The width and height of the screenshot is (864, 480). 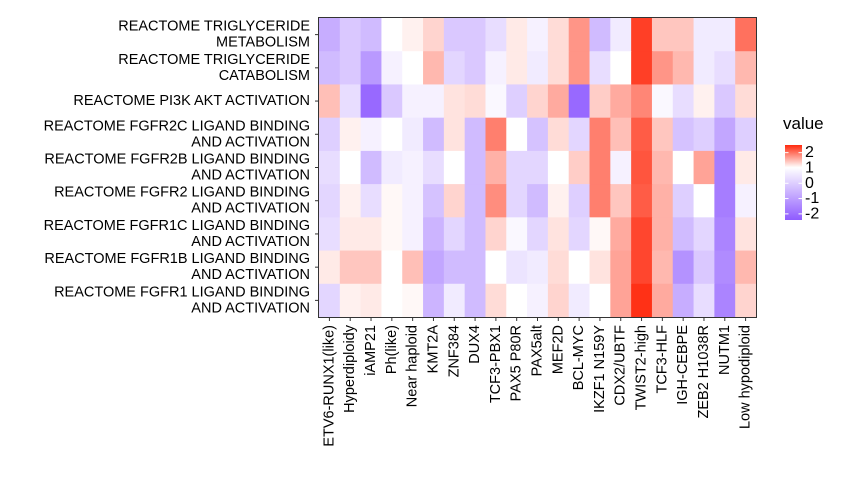 I want to click on x-tick-label: Hyperdiploidy, so click(x=350, y=368).